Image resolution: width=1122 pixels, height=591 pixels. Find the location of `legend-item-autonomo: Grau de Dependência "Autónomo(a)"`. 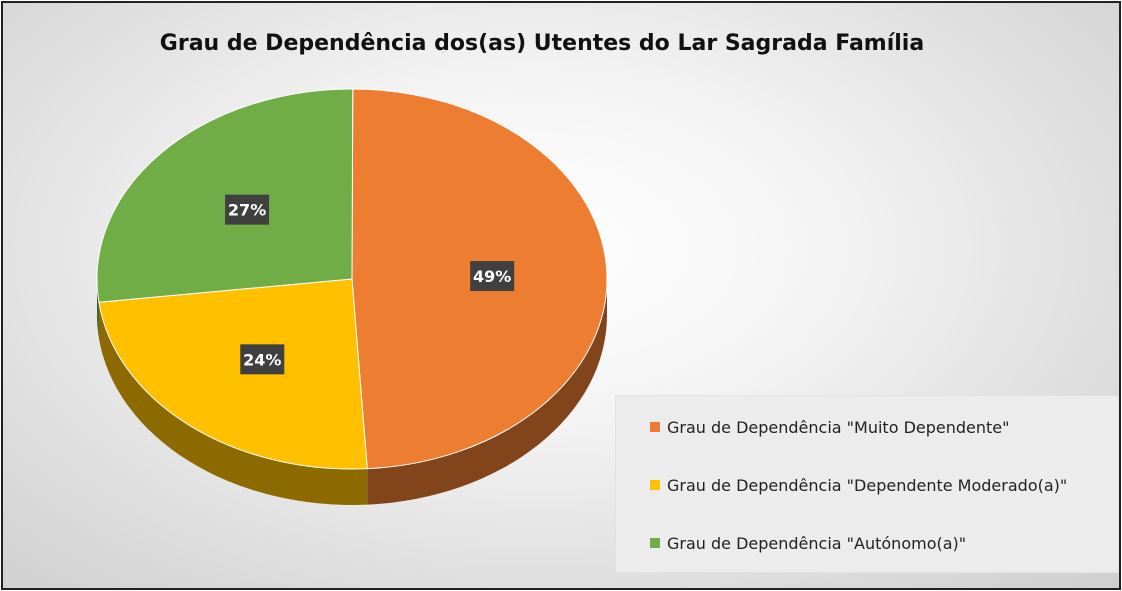

legend-item-autonomo: Grau de Dependência "Autónomo(a)" is located at coordinates (808, 543).